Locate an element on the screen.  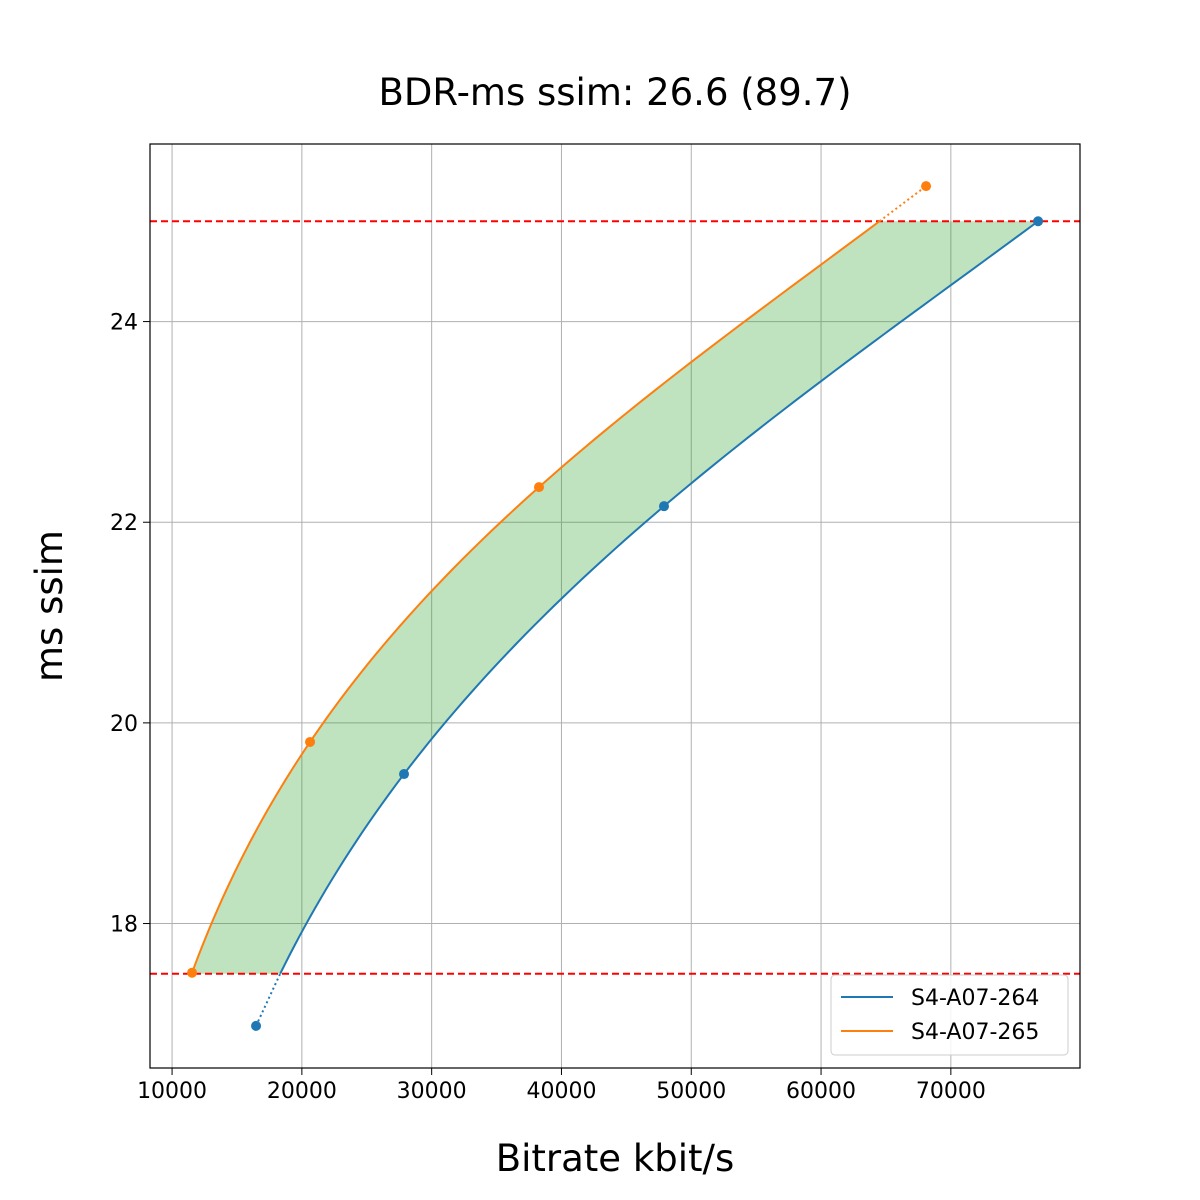
x-tick-label: 40000 is located at coordinates (561, 1091).